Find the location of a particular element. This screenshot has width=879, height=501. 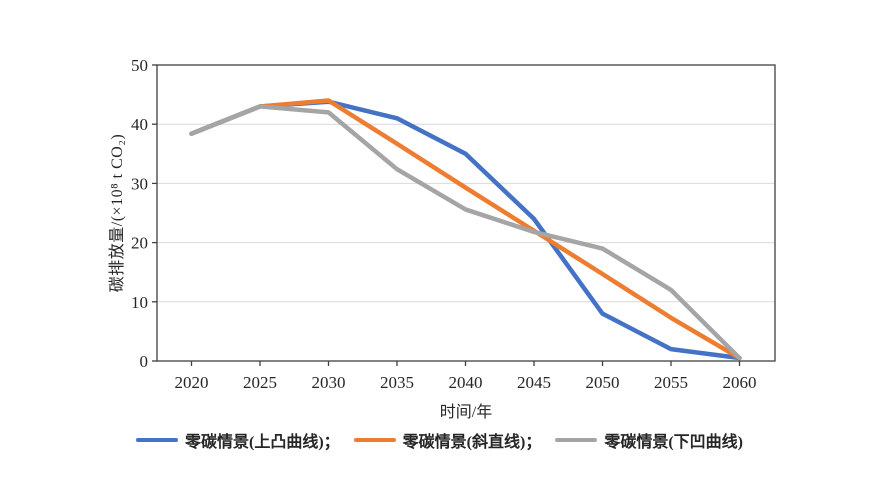

y-tick-label: 40 is located at coordinates (139, 124).